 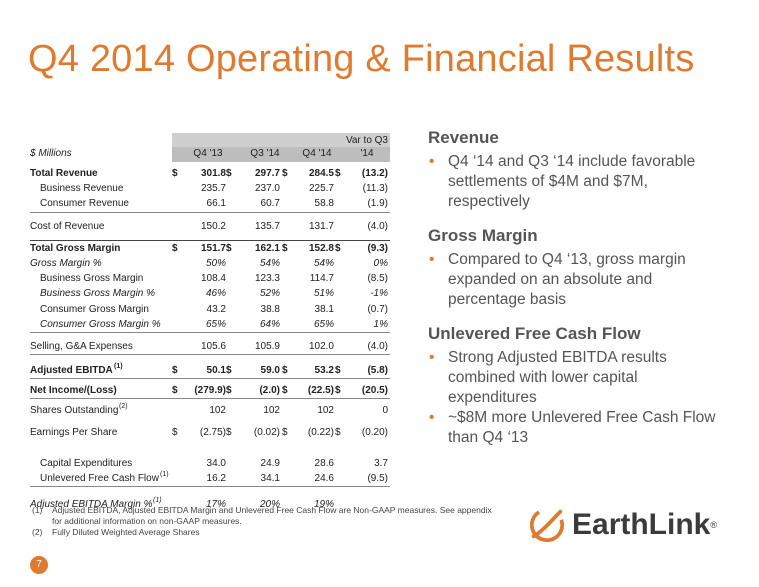 I want to click on row-value: 3.7, so click(x=381, y=463).